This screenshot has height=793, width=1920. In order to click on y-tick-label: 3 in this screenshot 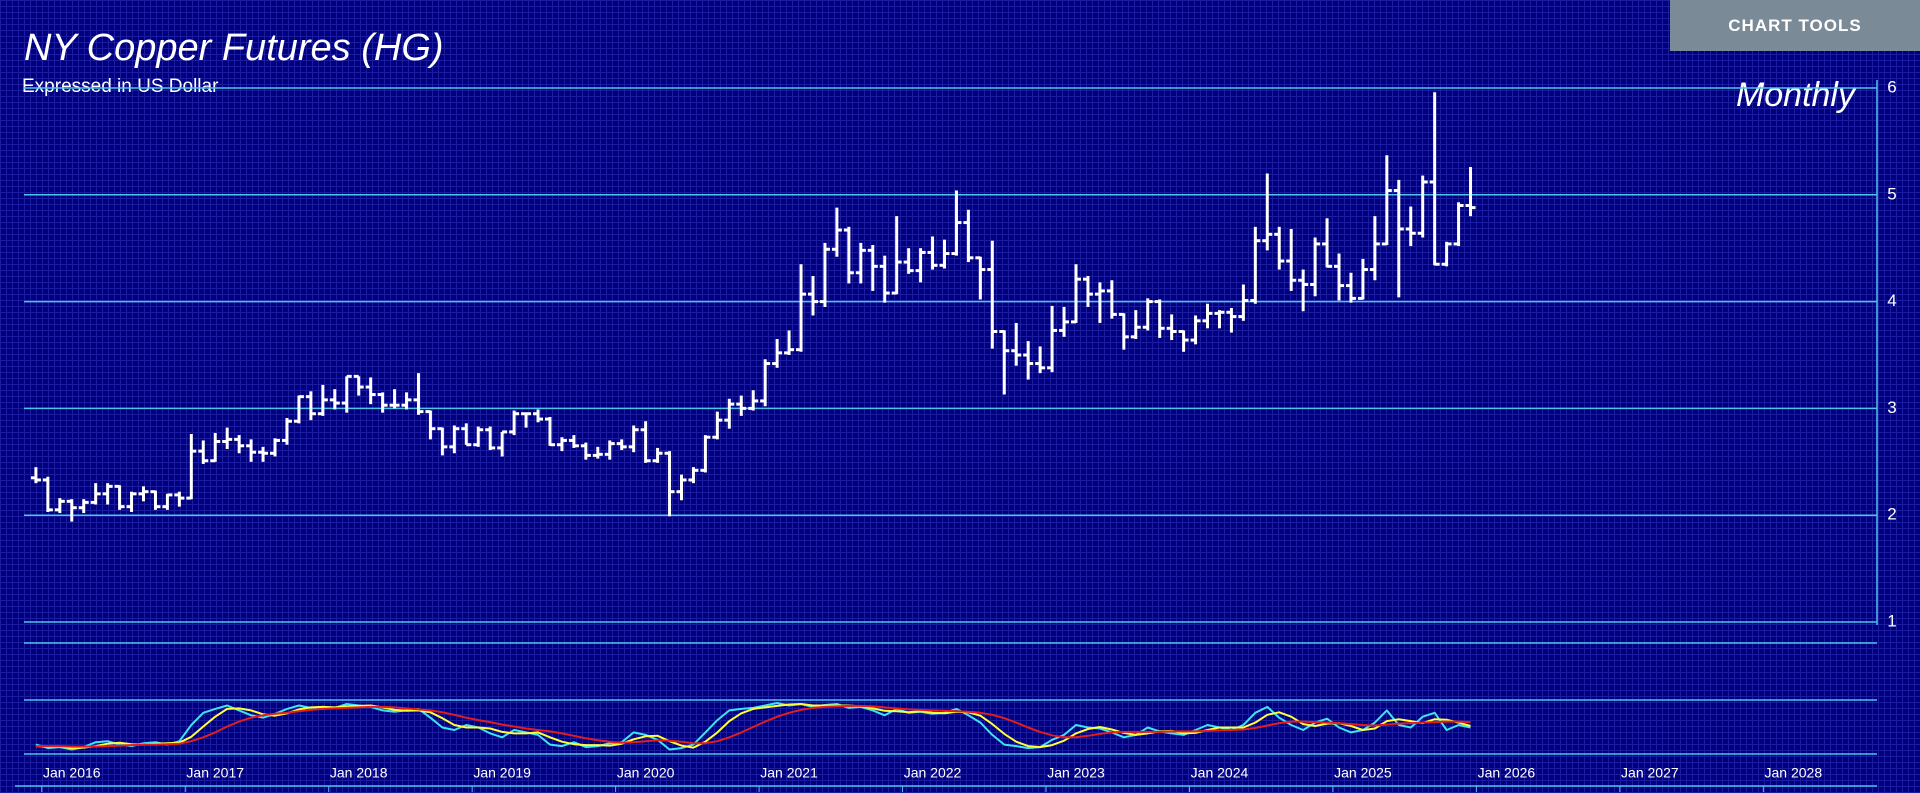, I will do `click(1891, 407)`.